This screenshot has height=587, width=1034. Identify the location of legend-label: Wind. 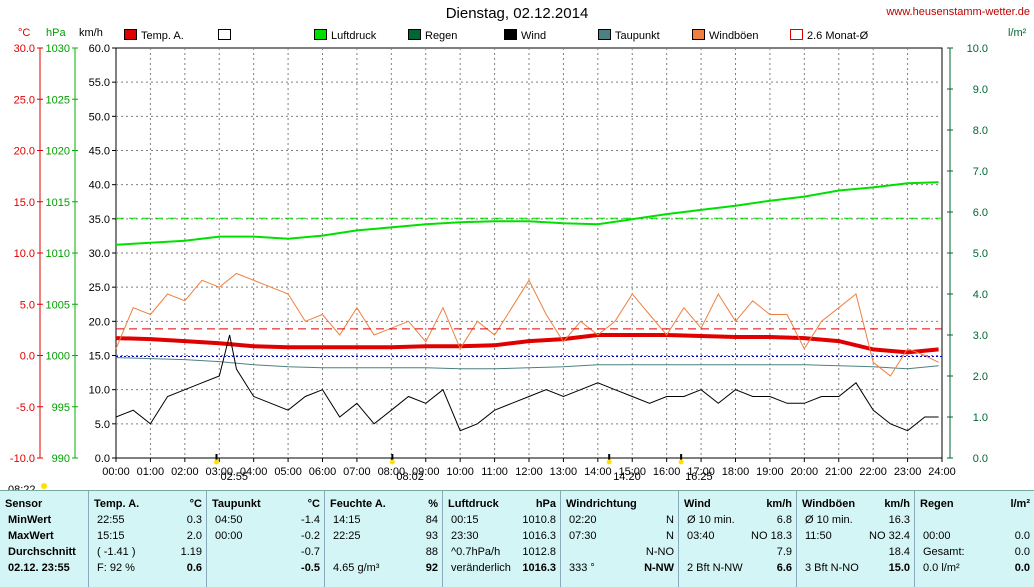
(534, 36).